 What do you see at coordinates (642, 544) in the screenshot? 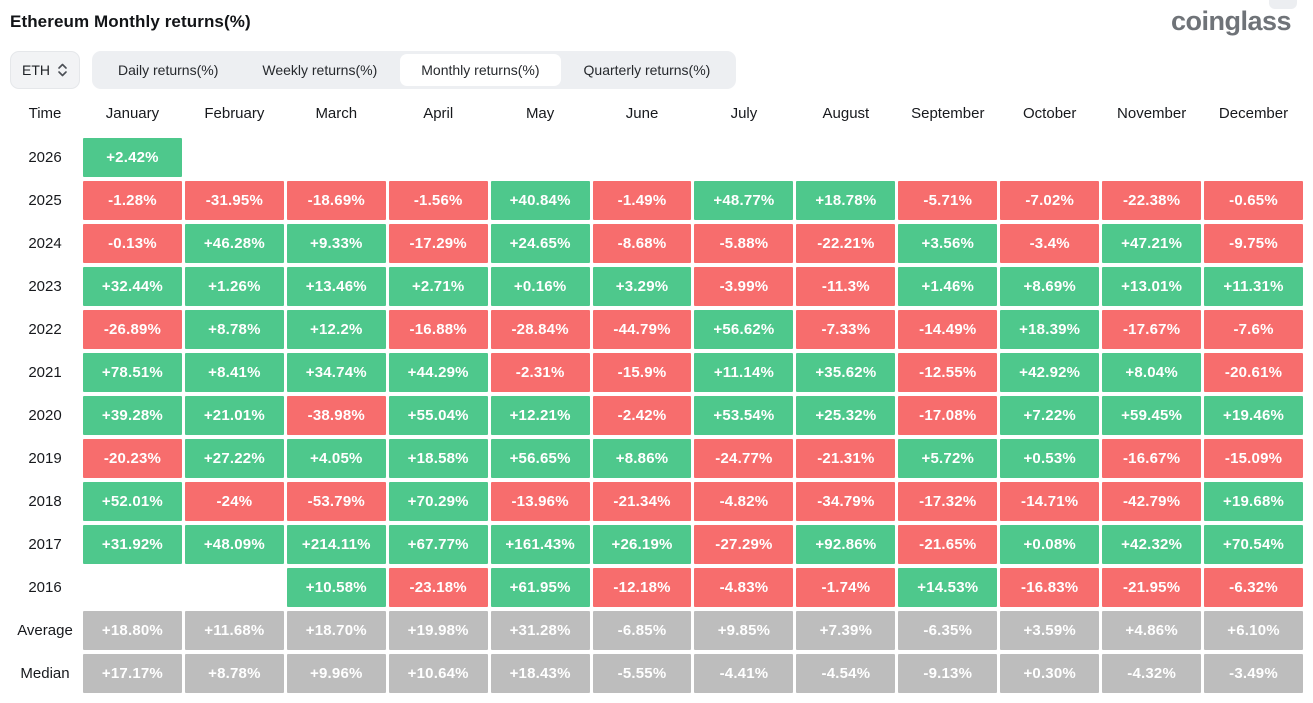
I see `return-cell: +26.19%` at bounding box center [642, 544].